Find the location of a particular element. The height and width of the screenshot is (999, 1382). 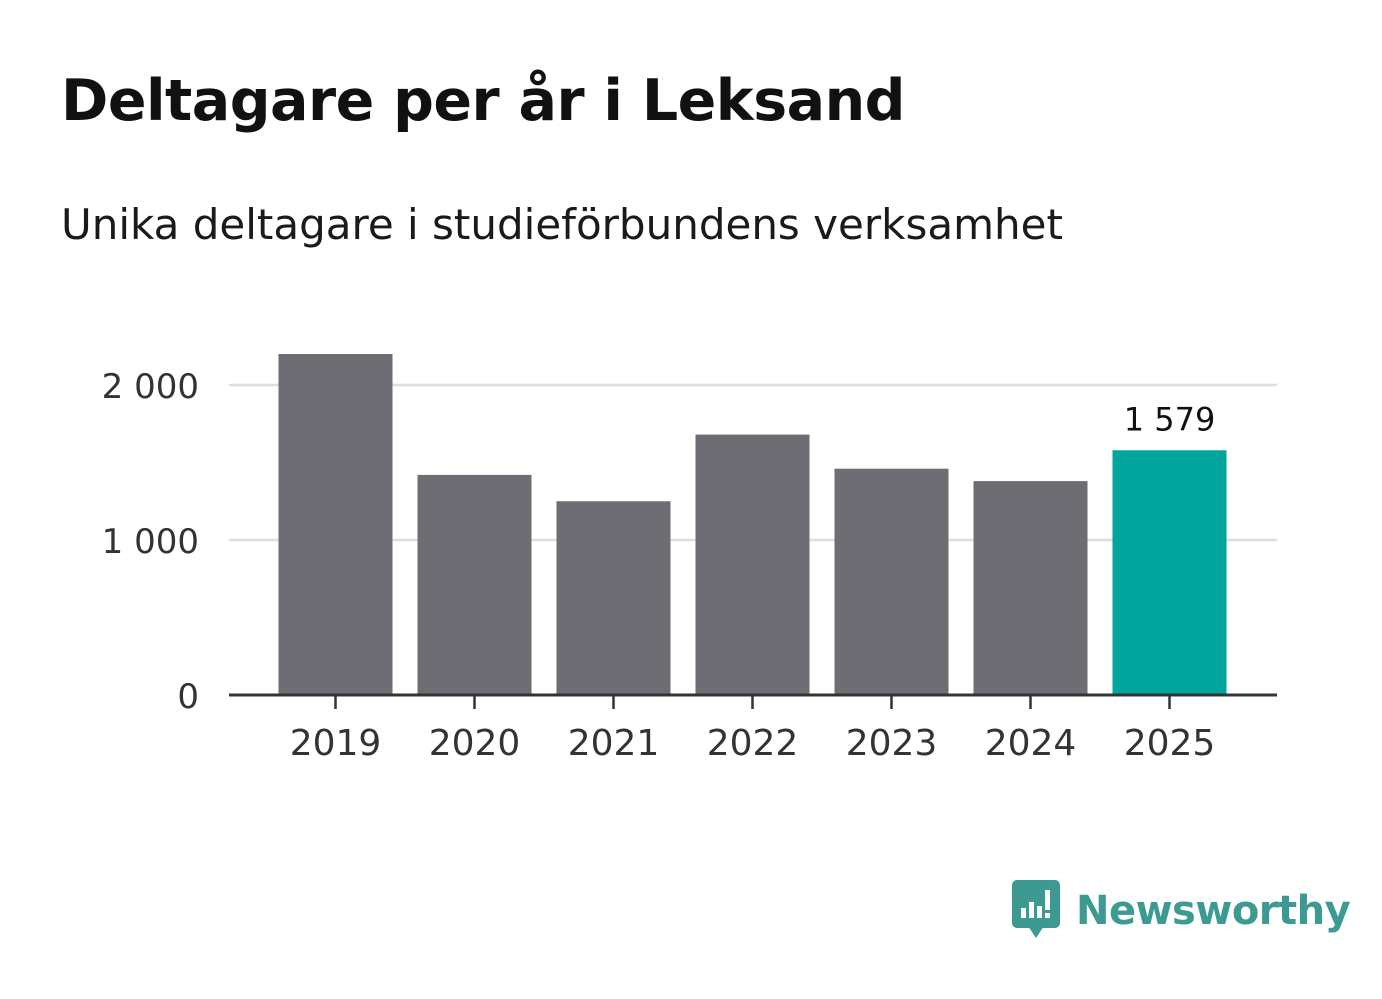

y-tick-label: 0 is located at coordinates (188, 697).